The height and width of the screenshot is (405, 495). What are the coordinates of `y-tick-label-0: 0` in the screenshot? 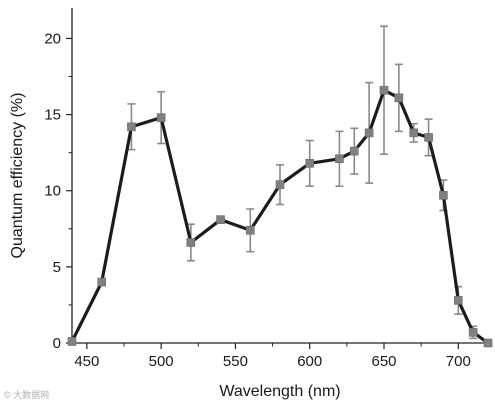 It's located at (57, 343).